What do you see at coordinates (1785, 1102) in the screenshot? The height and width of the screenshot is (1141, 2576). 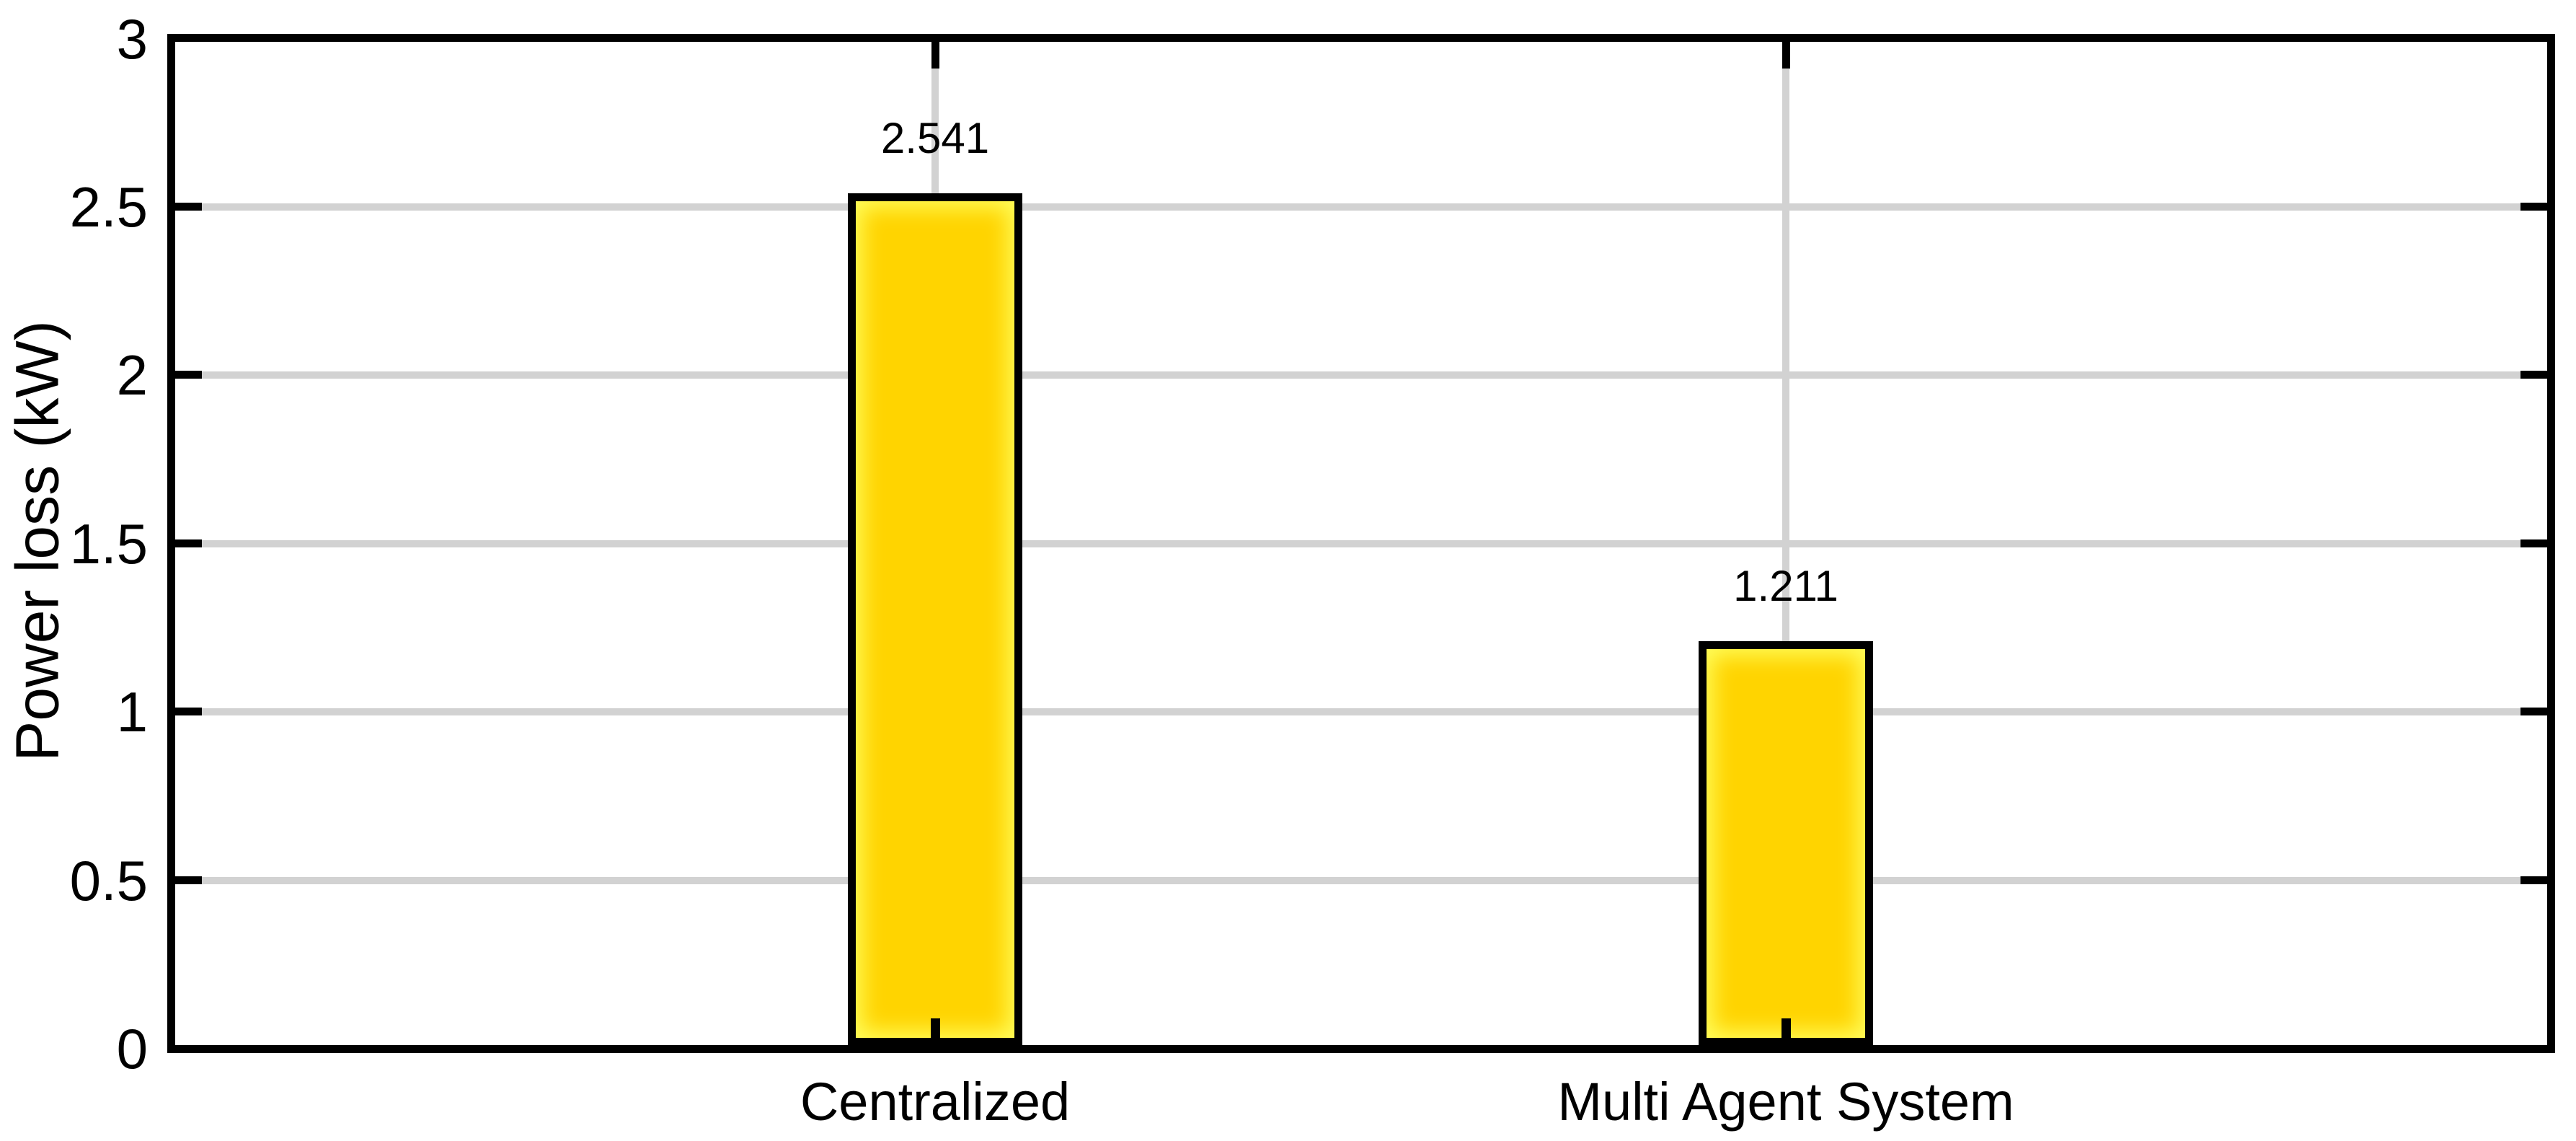 I see `x-tick-label: Multi Agent System` at bounding box center [1785, 1102].